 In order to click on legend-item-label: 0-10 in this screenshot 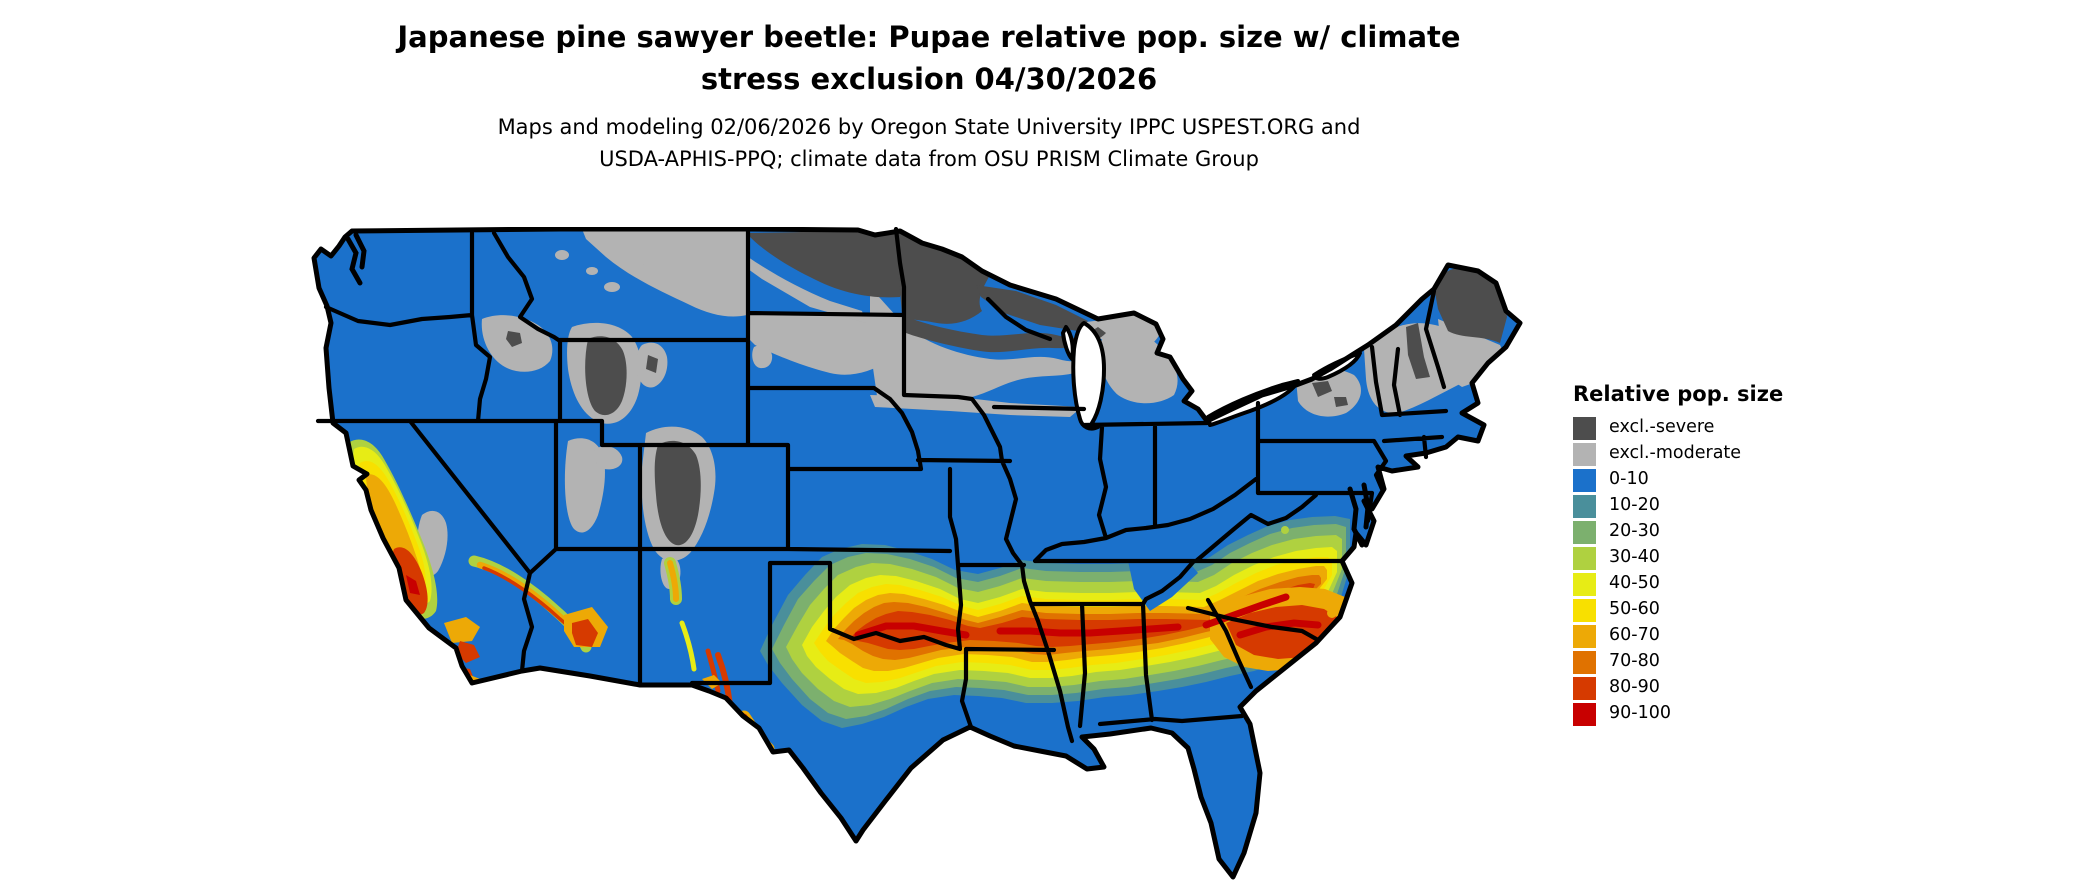, I will do `click(1629, 479)`.